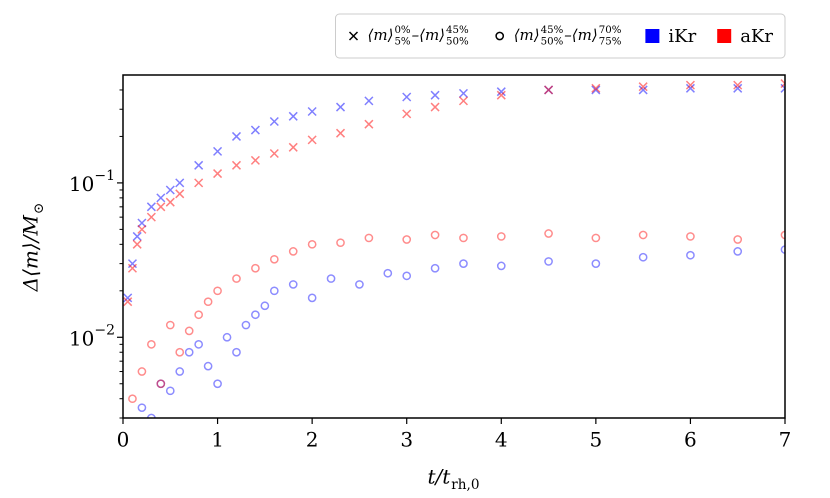 Image resolution: width=830 pixels, height=498 pixels. What do you see at coordinates (595, 440) in the screenshot?
I see `x-tick-label: 5` at bounding box center [595, 440].